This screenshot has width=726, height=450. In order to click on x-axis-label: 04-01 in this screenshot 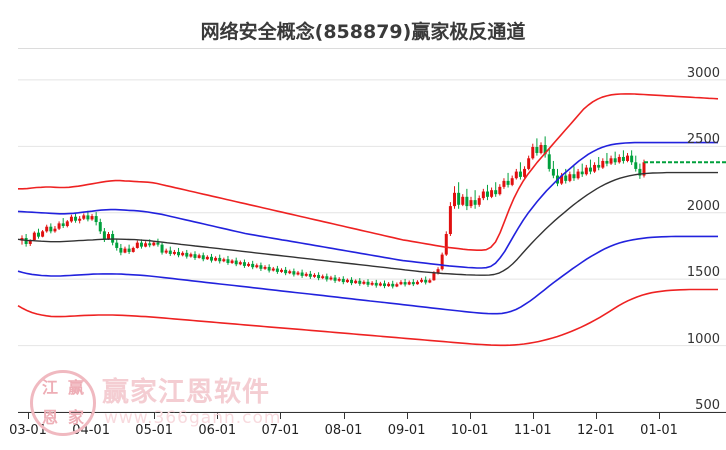, I will do `click(91, 430)`.